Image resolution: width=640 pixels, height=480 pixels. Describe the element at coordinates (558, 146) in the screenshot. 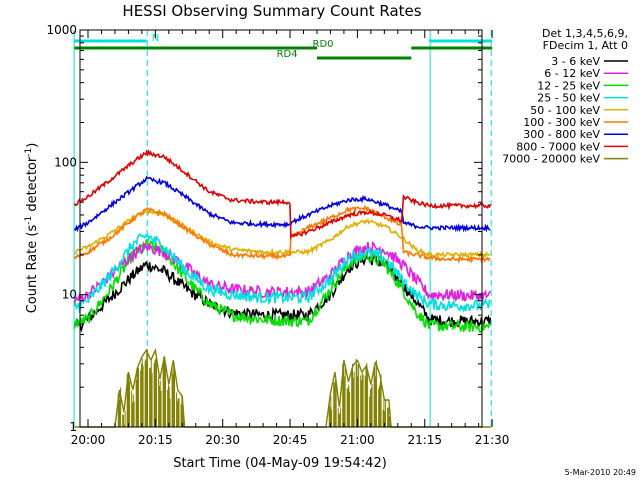

I see `legend-label: 800 - 7000 keV` at that location.